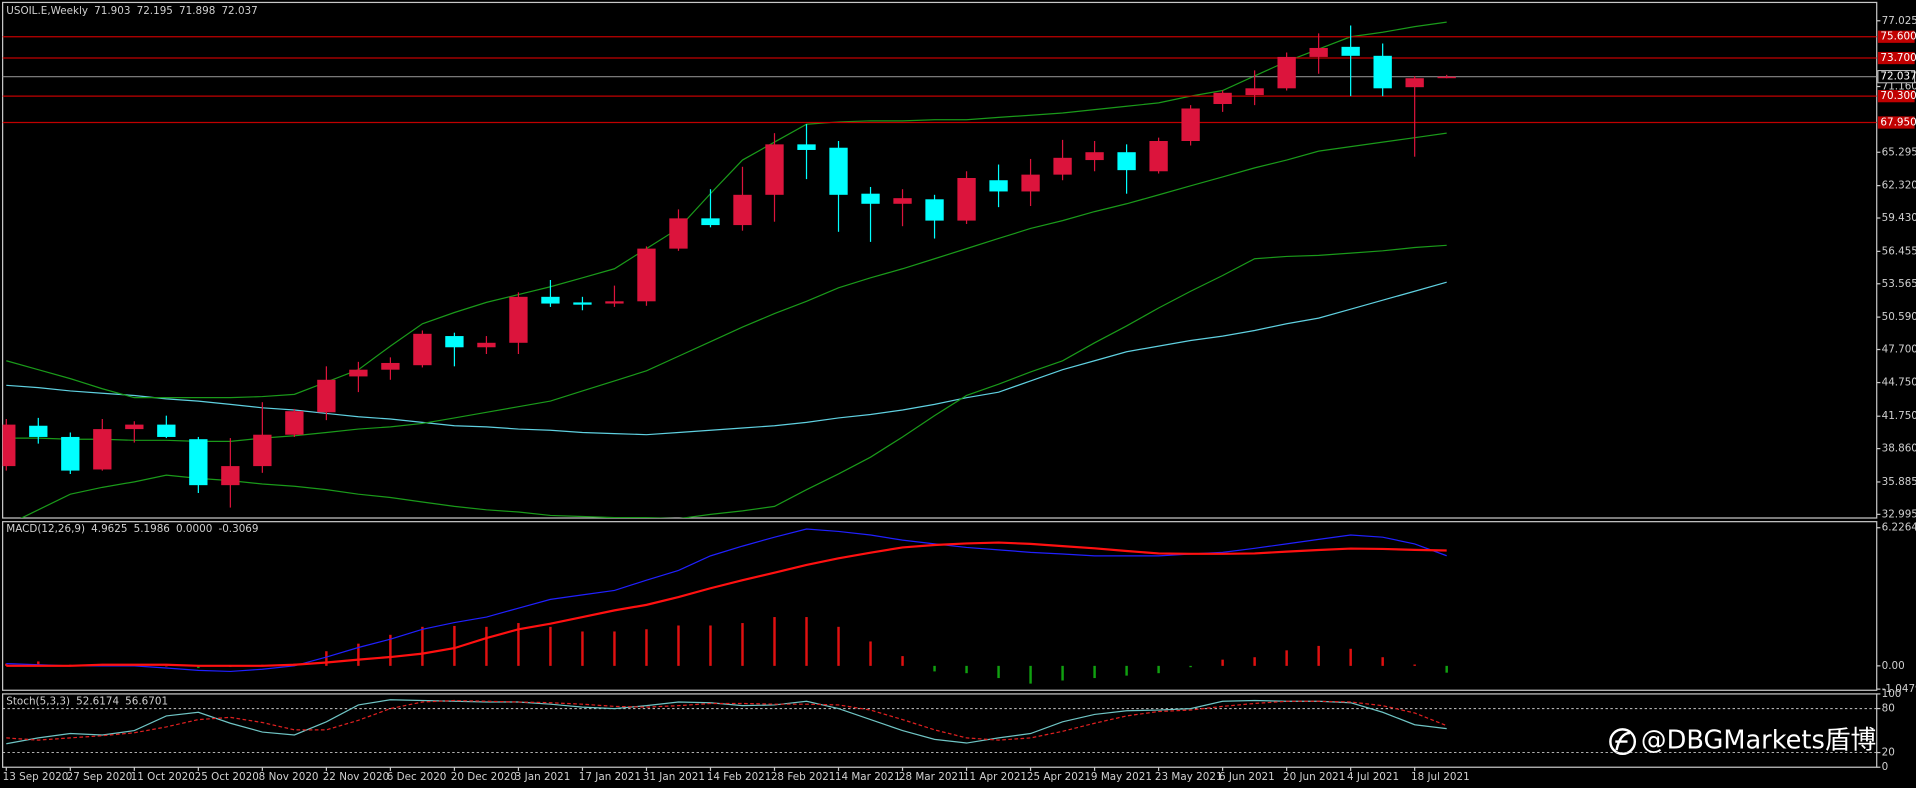  What do you see at coordinates (484, 777) in the screenshot?
I see `x-tick-label: 20 Dec 2020` at bounding box center [484, 777].